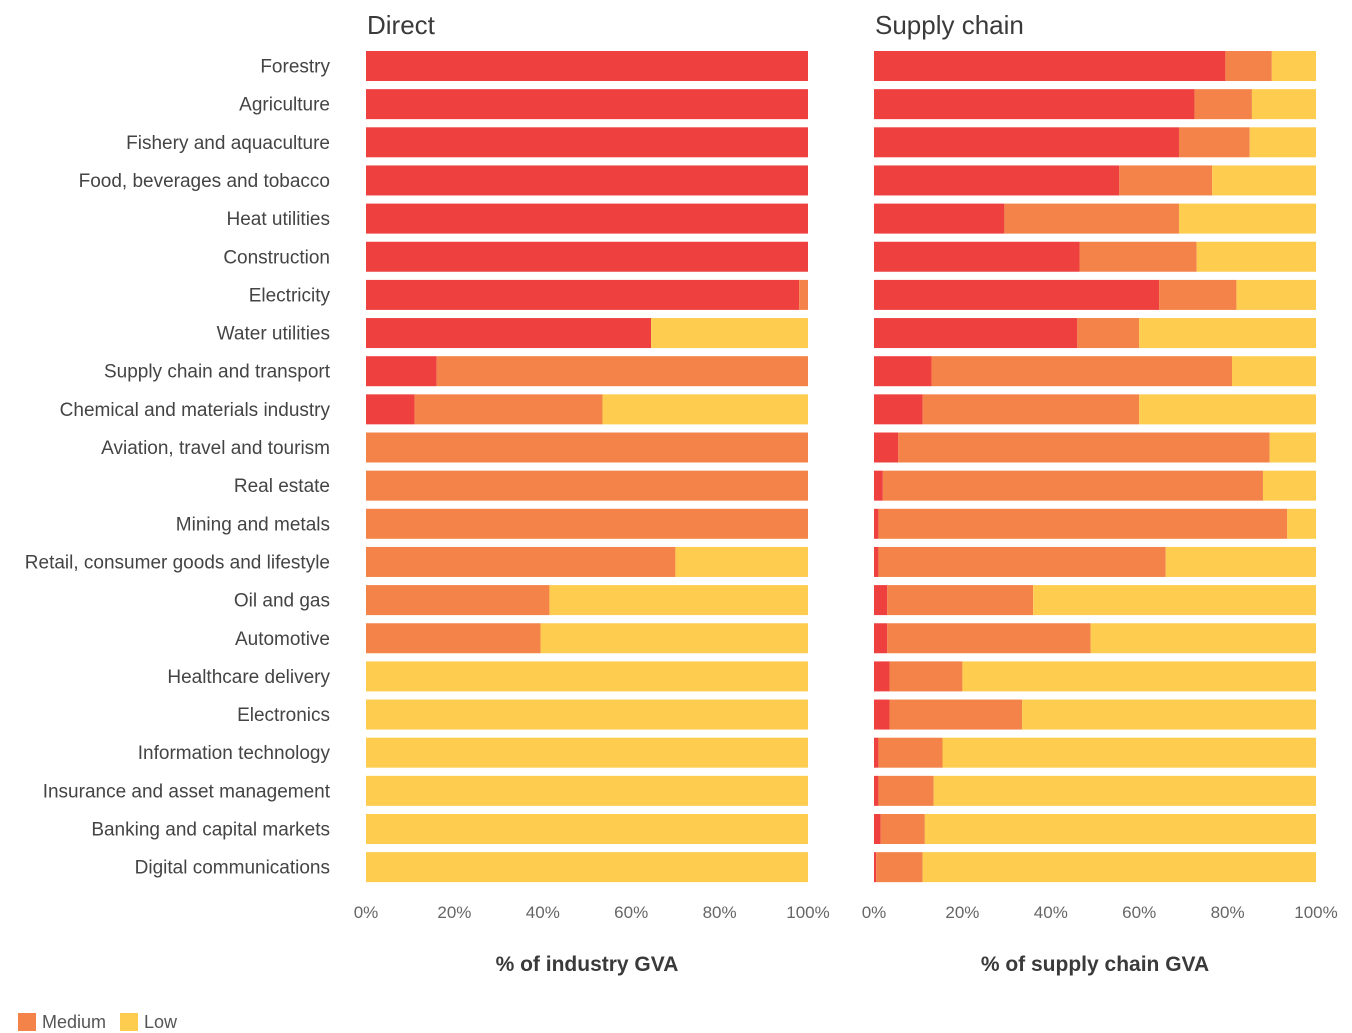 The width and height of the screenshot is (1352, 1033). I want to click on legend-label-medium: Medium, so click(74, 1021).